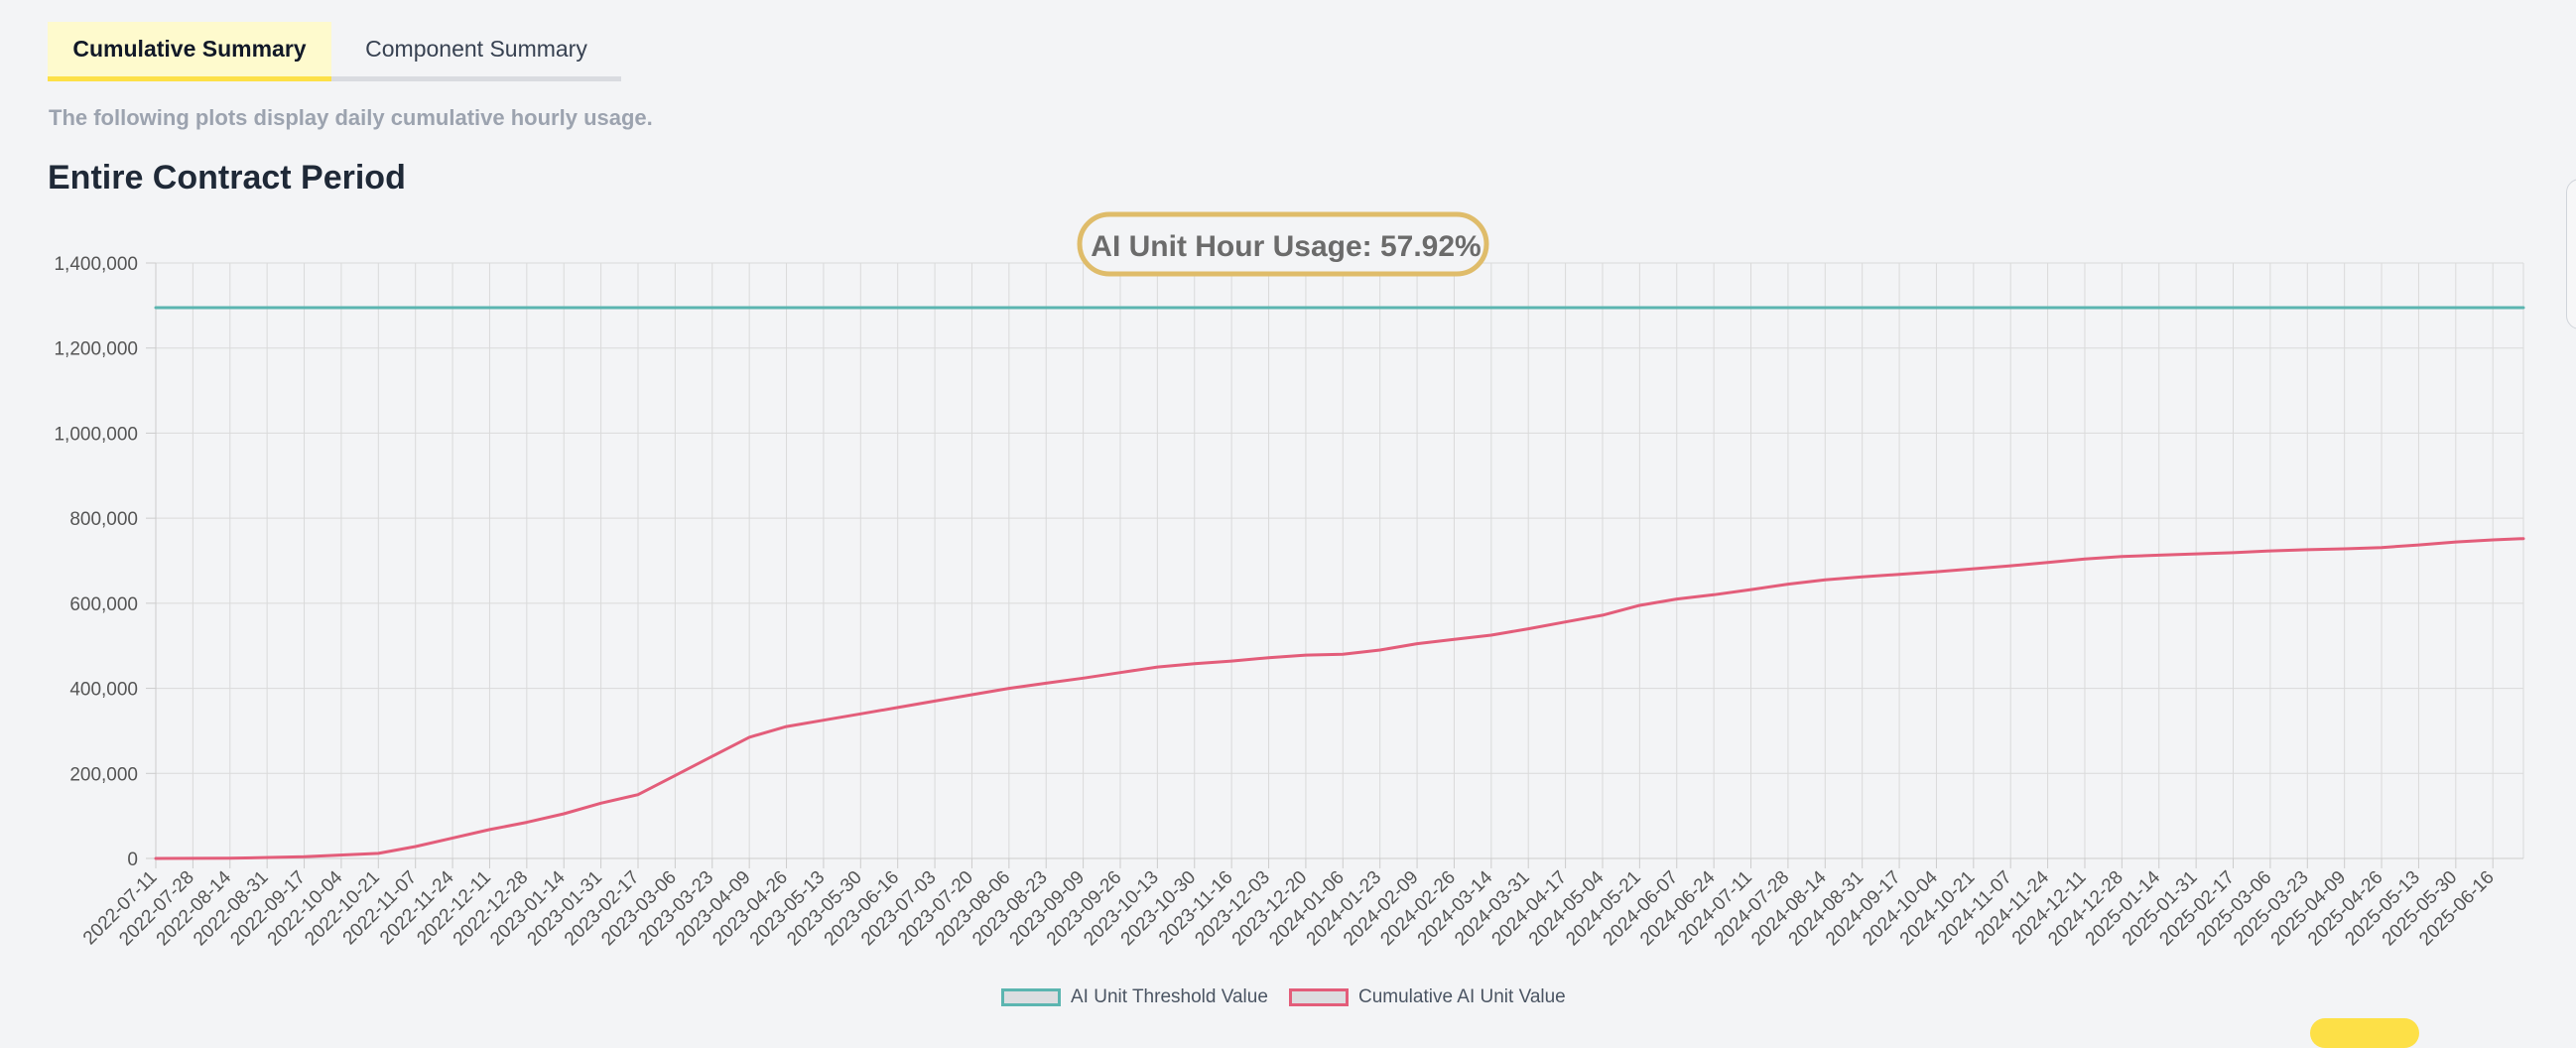  Describe the element at coordinates (1031, 997) in the screenshot. I see `legend-swatch-threshold` at that location.